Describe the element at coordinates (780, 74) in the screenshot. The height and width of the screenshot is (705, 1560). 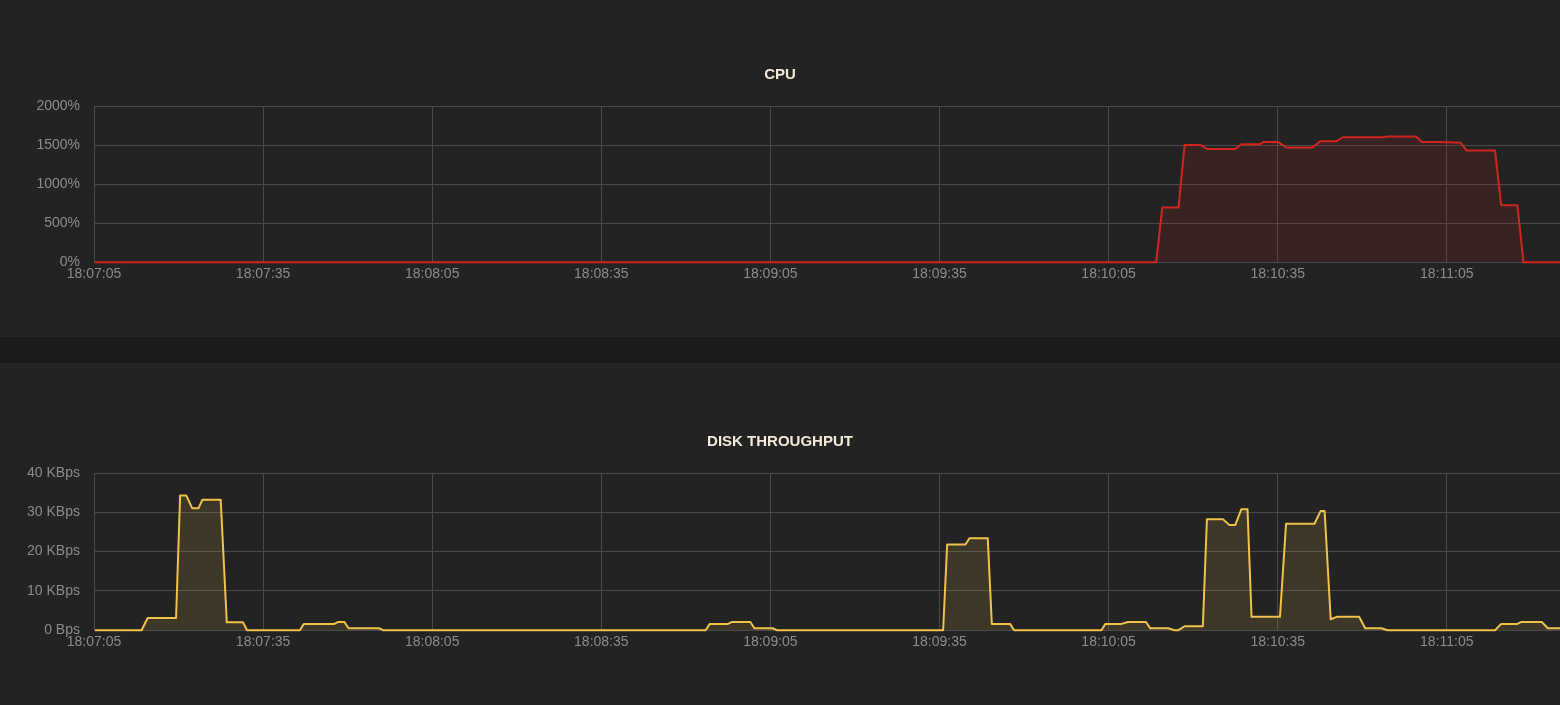
I see `chart-title: CPU` at that location.